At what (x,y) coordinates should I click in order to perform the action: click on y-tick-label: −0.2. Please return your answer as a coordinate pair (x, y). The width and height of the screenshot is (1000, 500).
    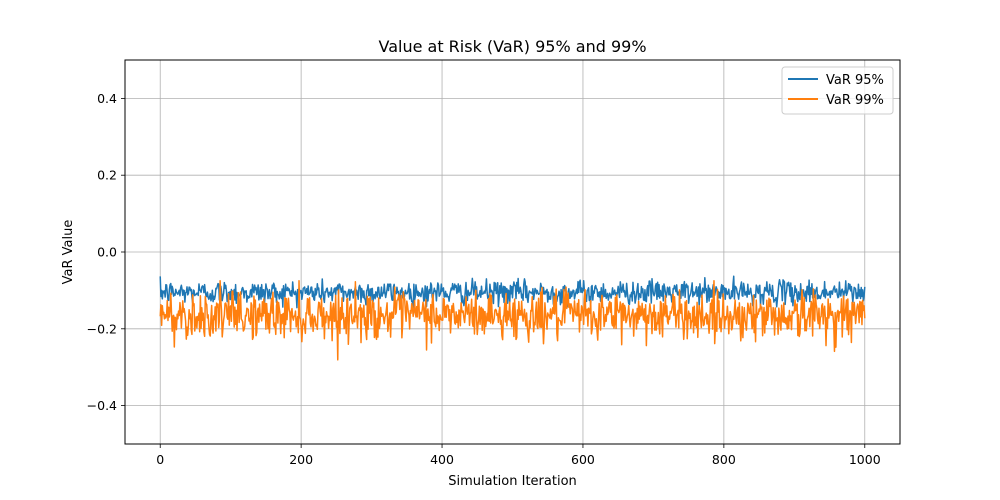
    Looking at the image, I should click on (102, 328).